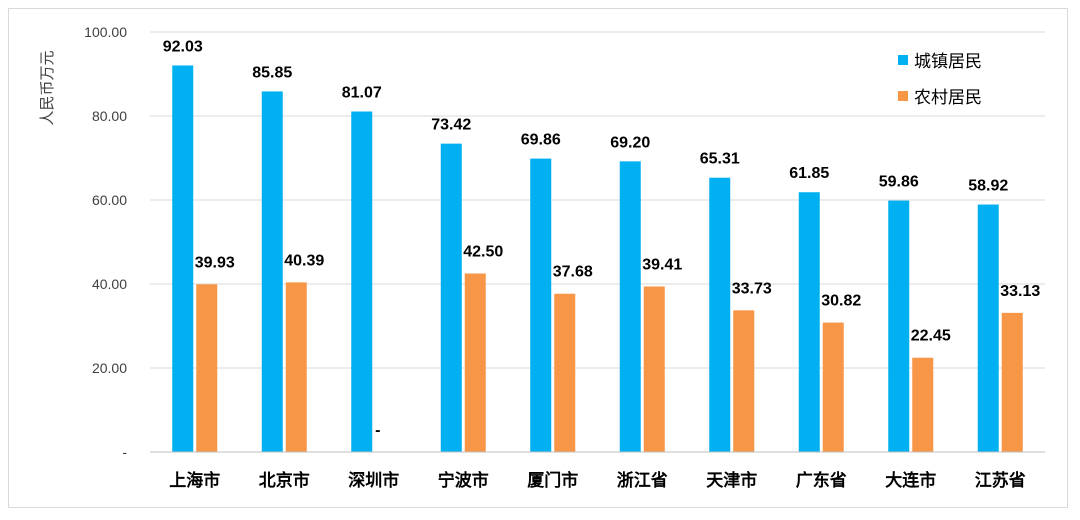 The width and height of the screenshot is (1080, 520). I want to click on x-tick-label: 江苏省, so click(1000, 480).